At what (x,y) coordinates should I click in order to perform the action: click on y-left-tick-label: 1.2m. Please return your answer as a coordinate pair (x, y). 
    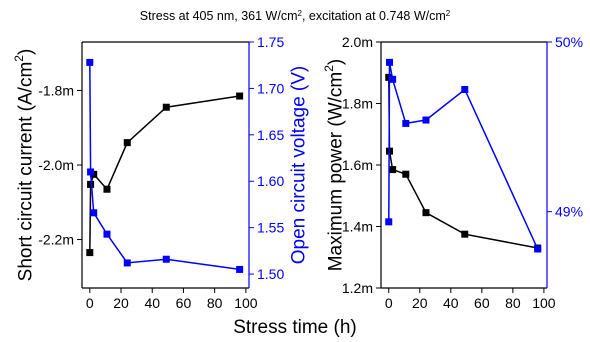
    Looking at the image, I should click on (357, 288).